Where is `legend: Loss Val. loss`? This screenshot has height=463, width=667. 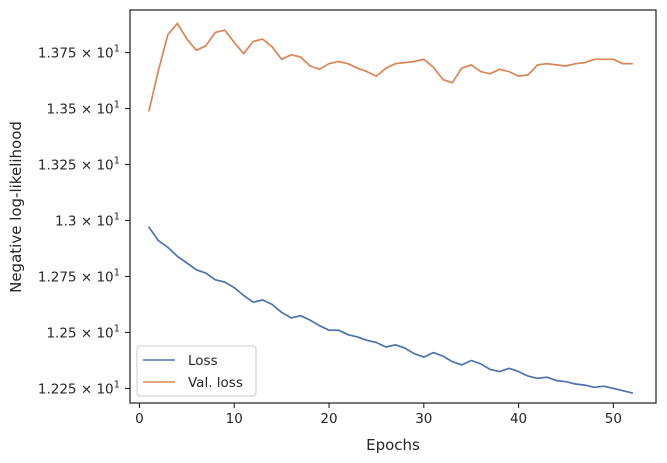 legend: Loss Val. loss is located at coordinates (196, 371).